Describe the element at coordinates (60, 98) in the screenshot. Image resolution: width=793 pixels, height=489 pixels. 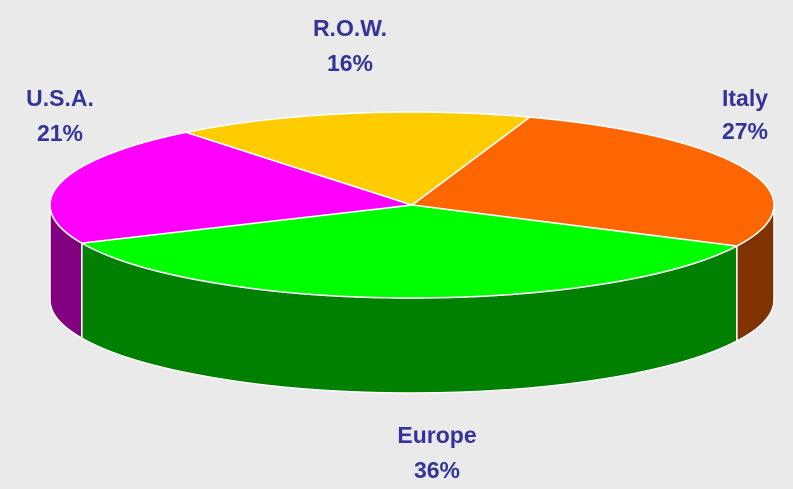
I see `slice-label: U.S.A.` at that location.